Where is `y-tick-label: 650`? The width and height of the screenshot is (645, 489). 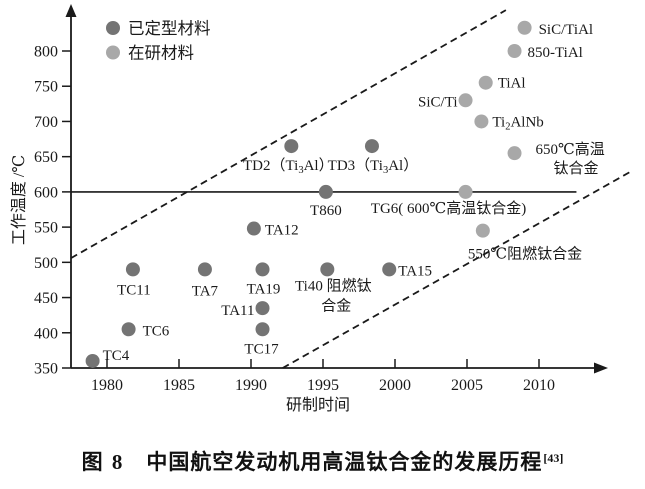
y-tick-label: 650 is located at coordinates (46, 157).